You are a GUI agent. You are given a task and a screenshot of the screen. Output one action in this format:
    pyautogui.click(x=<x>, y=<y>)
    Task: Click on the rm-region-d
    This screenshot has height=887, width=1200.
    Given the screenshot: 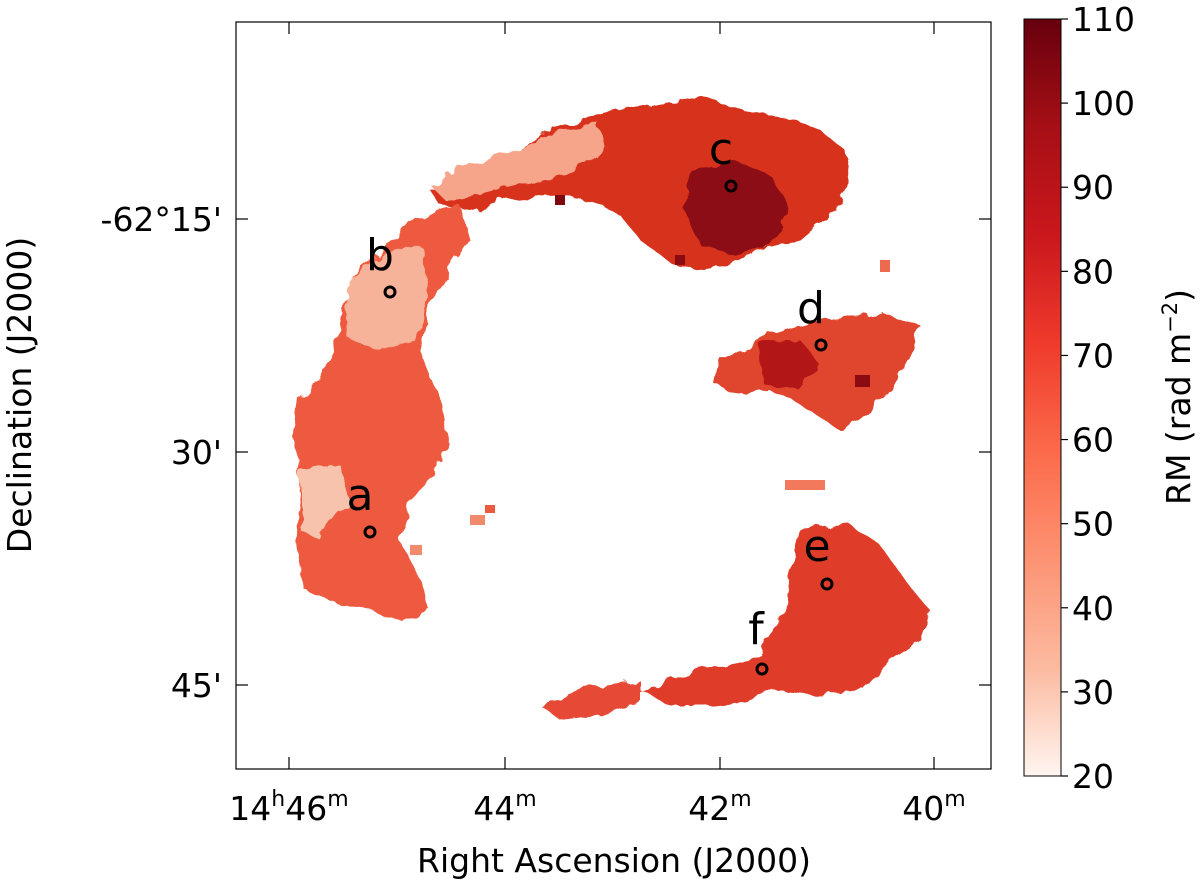 What is the action you would take?
    pyautogui.click(x=817, y=370)
    